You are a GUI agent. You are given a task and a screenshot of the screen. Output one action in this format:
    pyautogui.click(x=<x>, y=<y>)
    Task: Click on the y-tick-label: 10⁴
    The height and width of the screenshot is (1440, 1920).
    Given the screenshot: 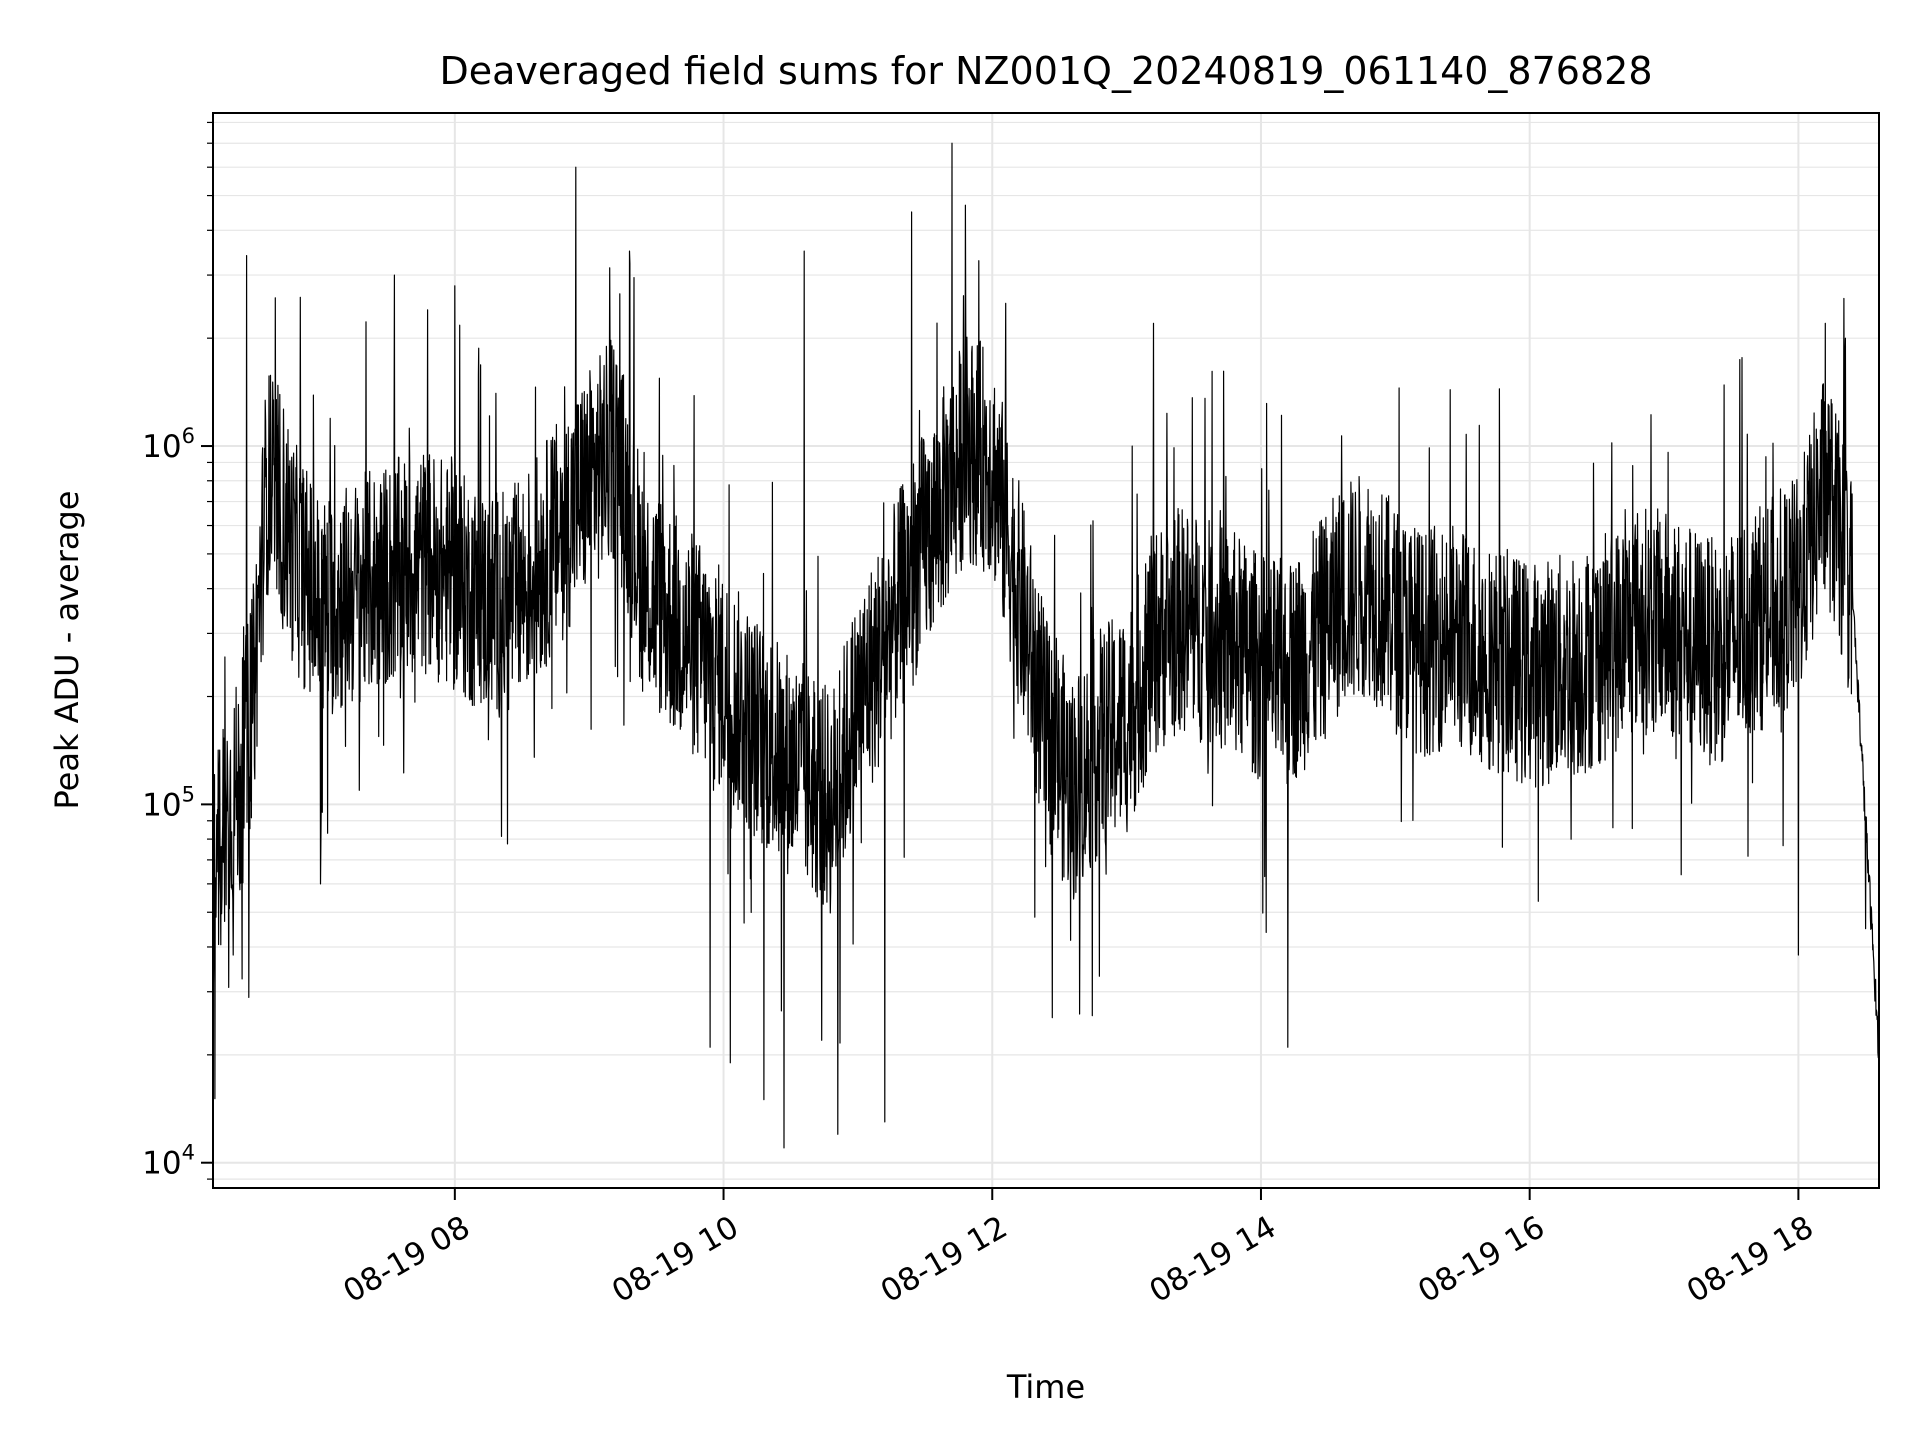 What is the action you would take?
    pyautogui.click(x=168, y=1161)
    